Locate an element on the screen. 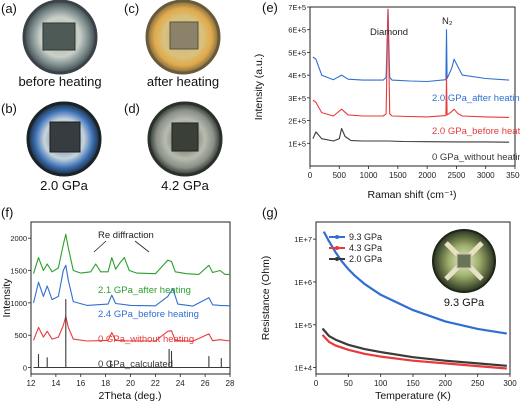 Image resolution: width=520 pixels, height=408 pixels. x-tick-label: 500 is located at coordinates (340, 175).